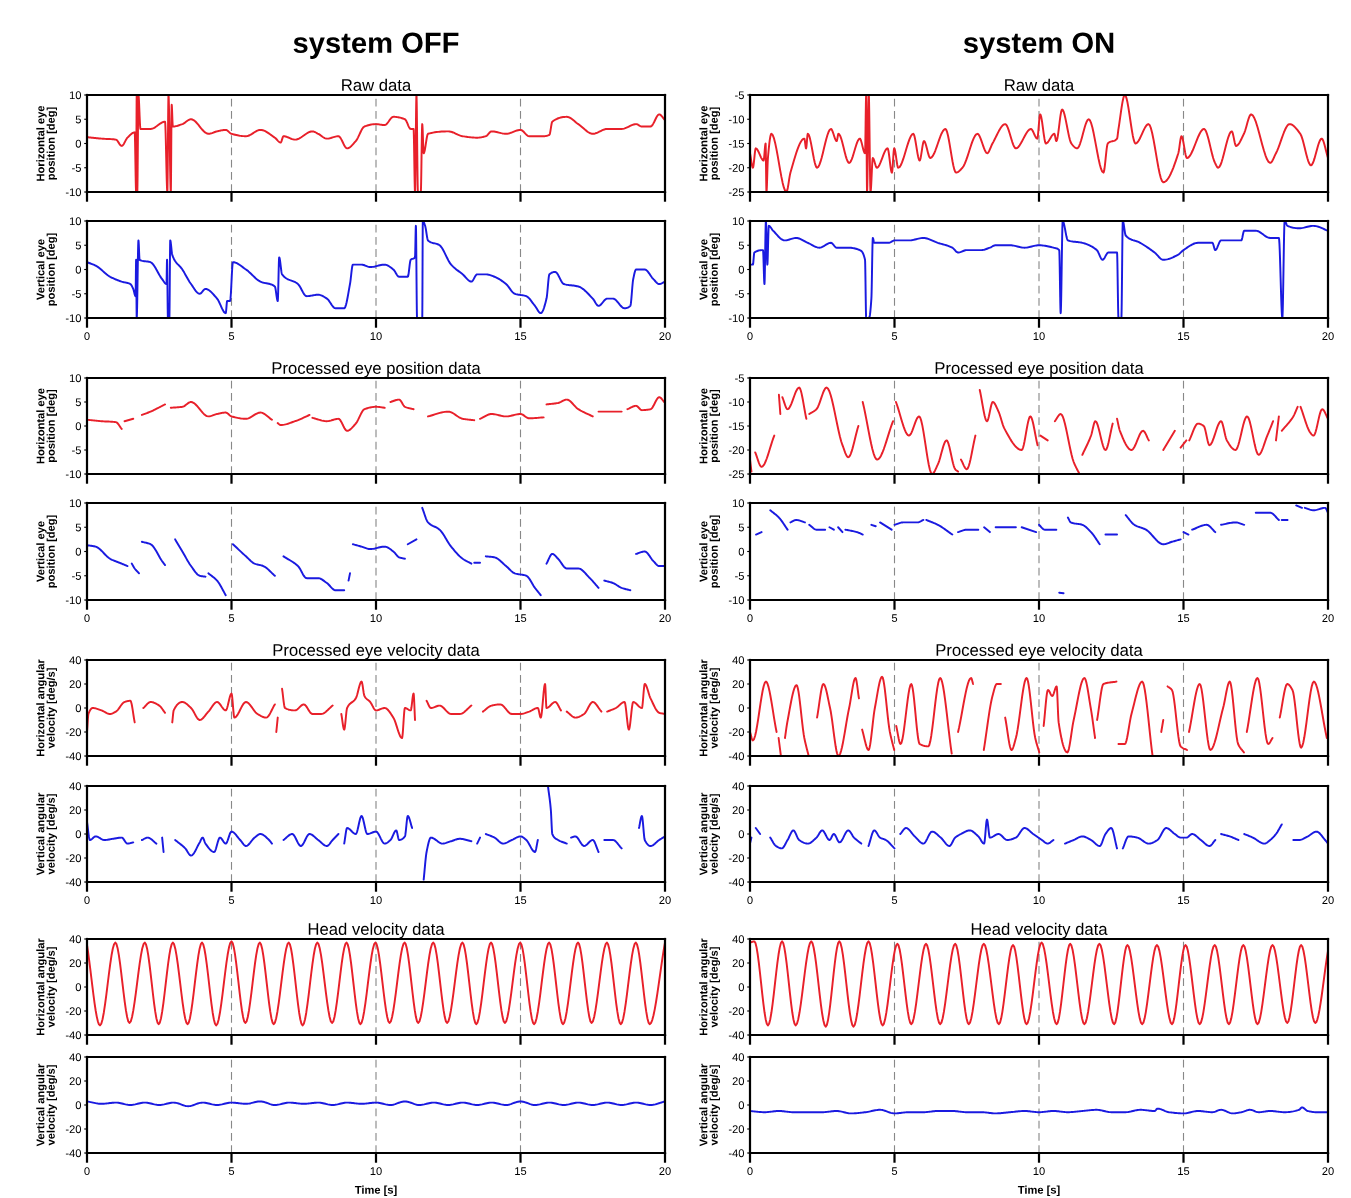 This screenshot has width=1351, height=1198. I want to click on chart-title: system ON, so click(1038, 45).